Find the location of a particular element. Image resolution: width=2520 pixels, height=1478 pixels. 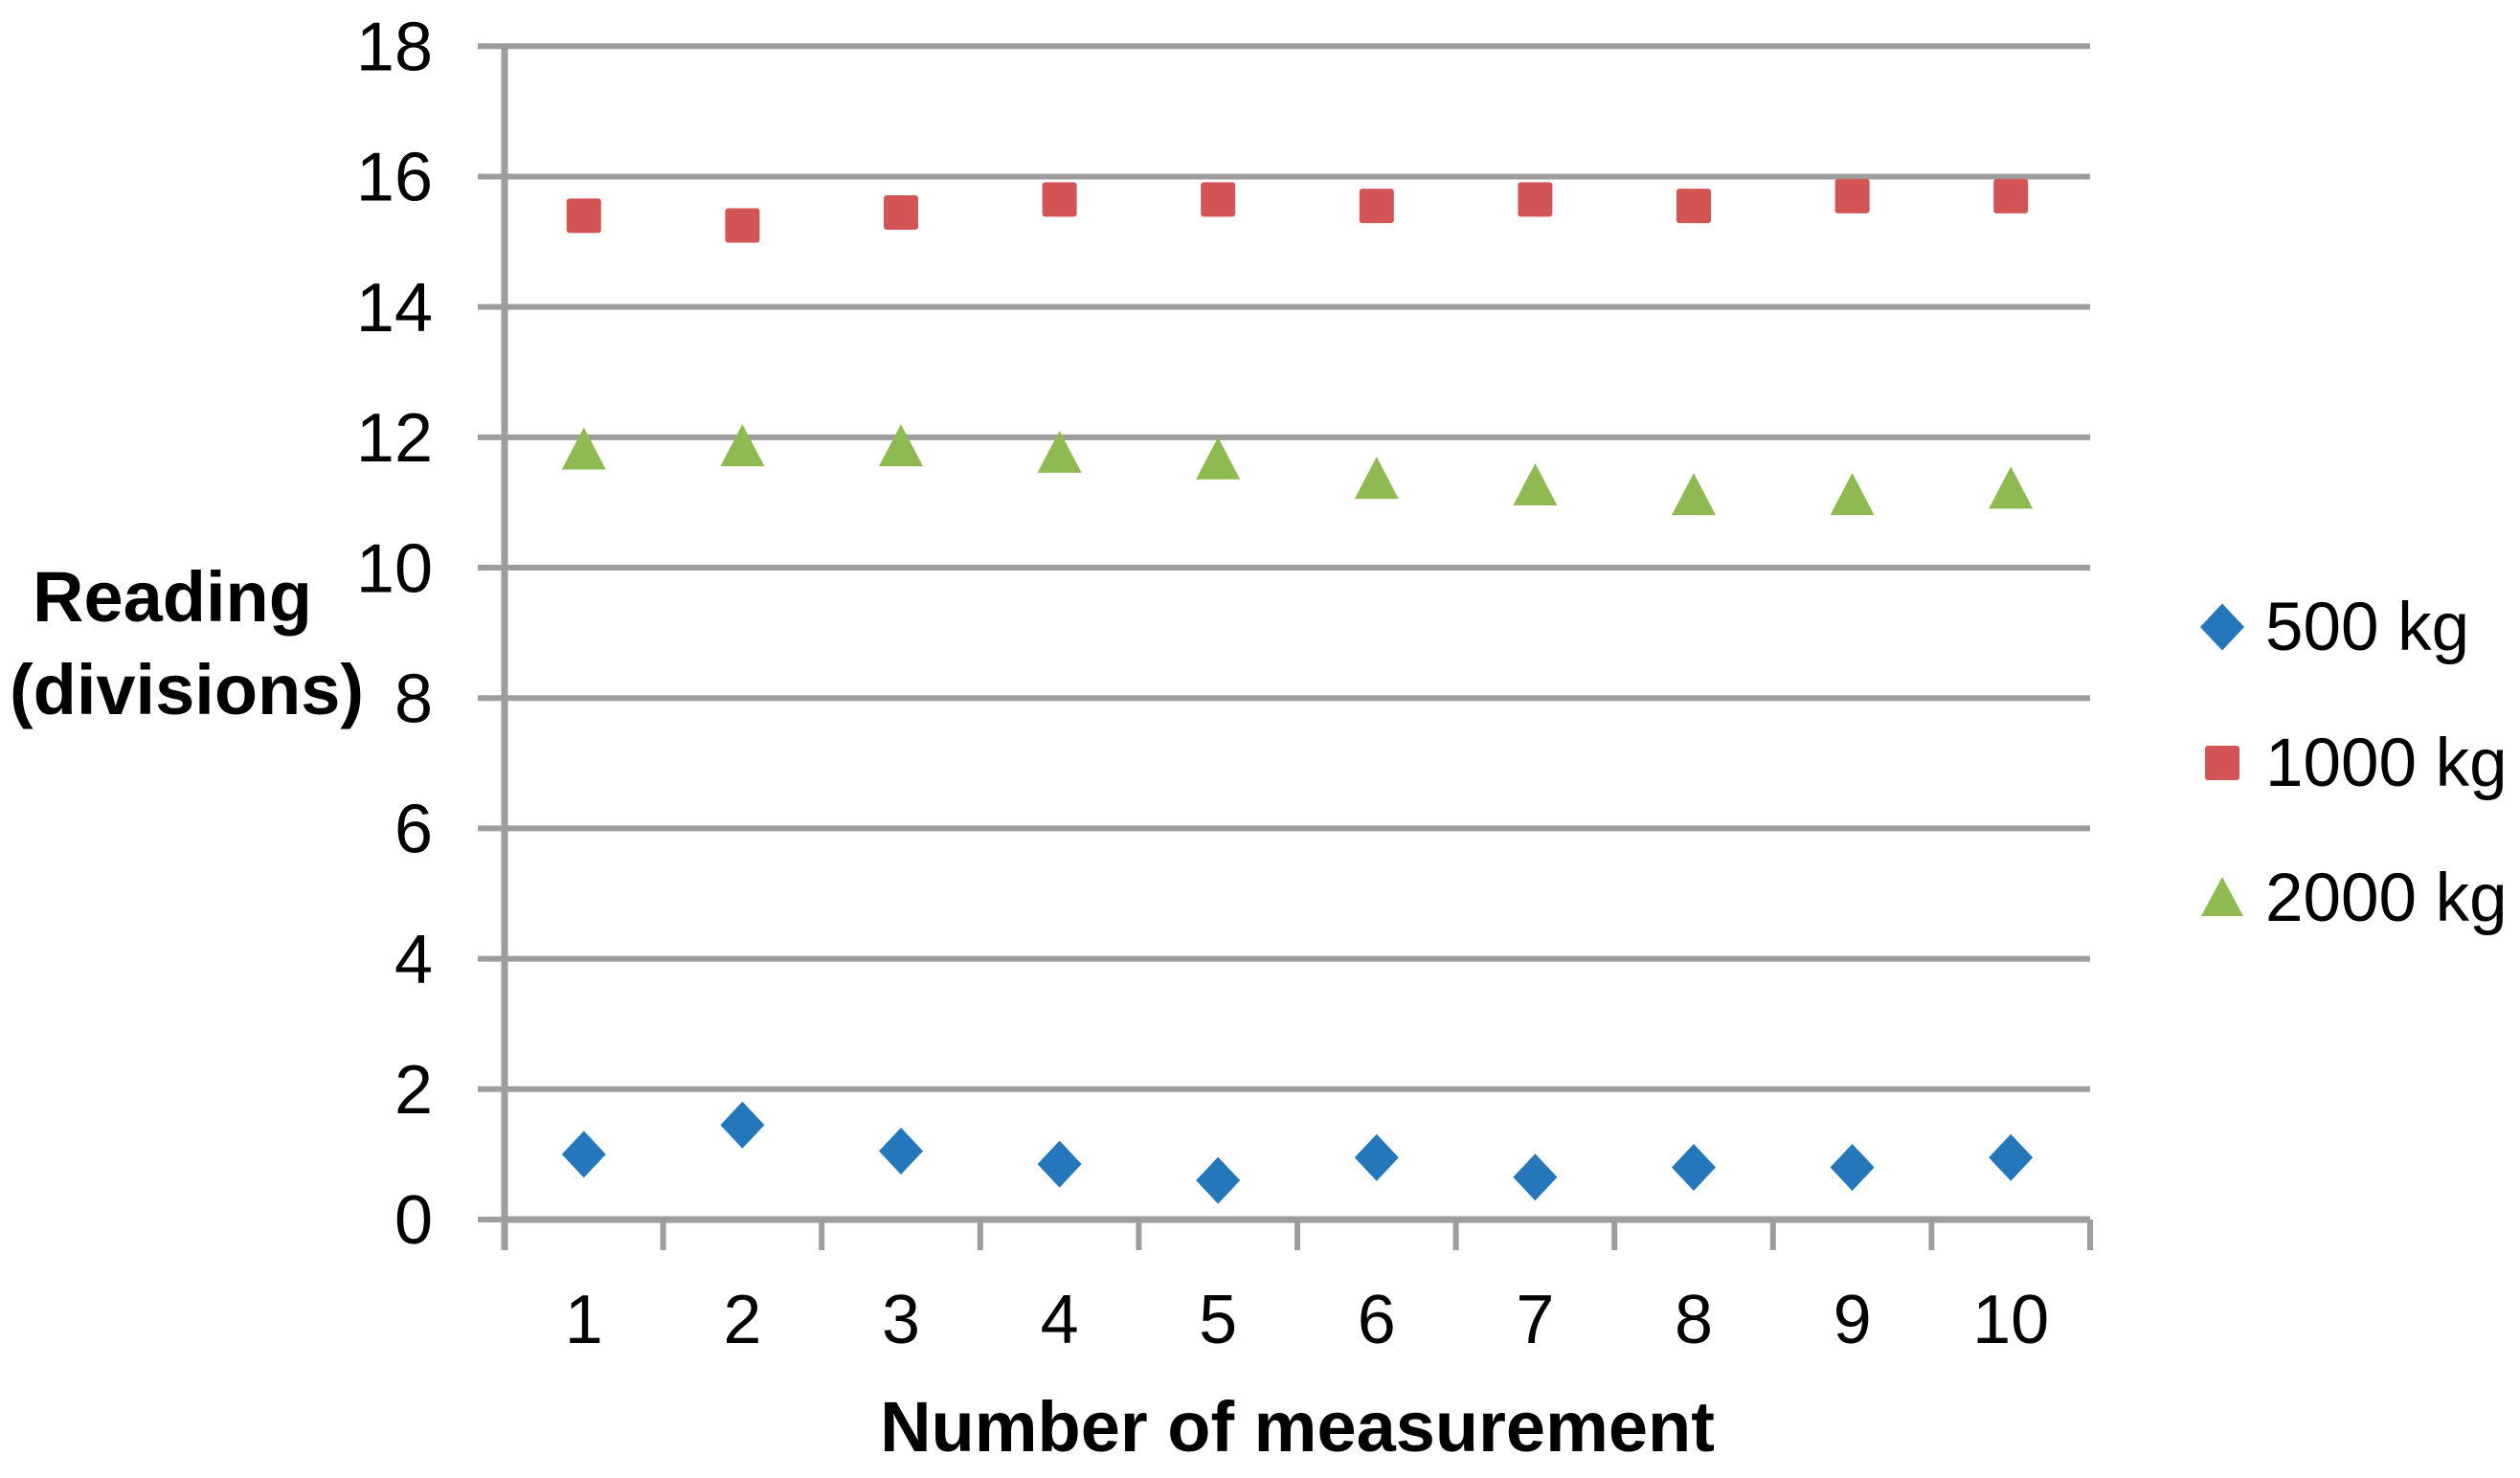

x-tick-label: 7 is located at coordinates (1535, 1320).